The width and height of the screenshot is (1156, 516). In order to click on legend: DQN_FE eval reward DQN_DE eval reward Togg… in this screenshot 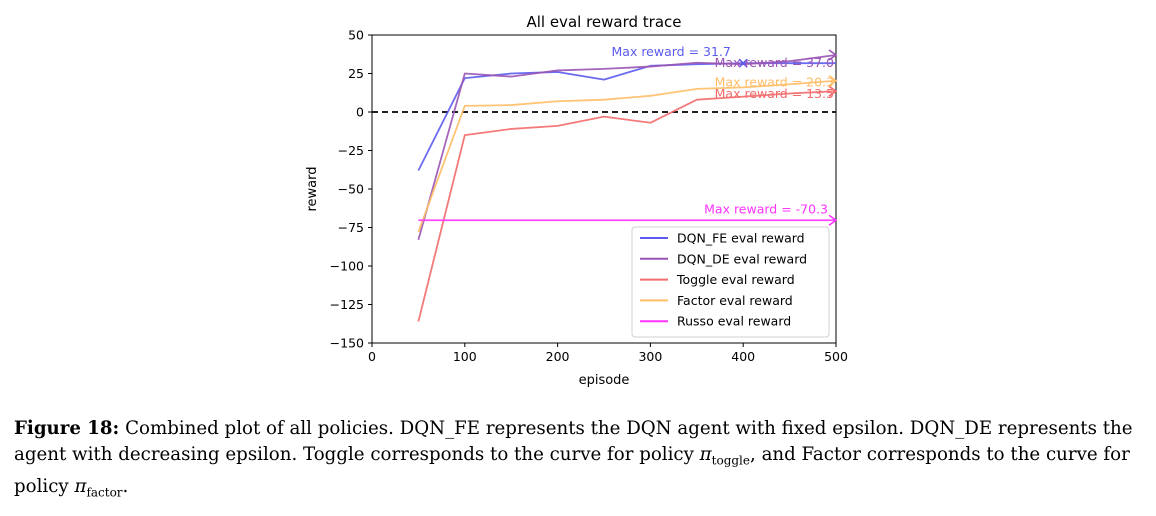, I will do `click(730, 282)`.